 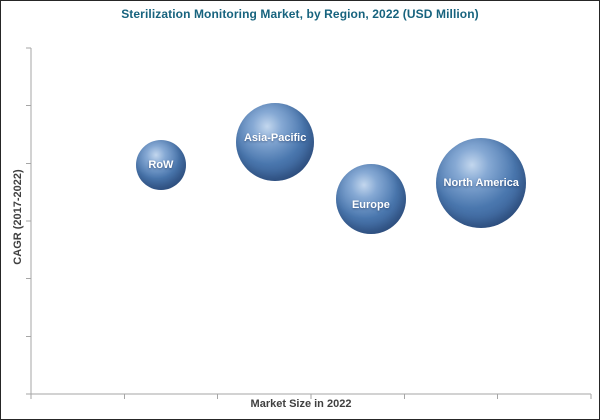 I want to click on bubble-europe: Europe, so click(x=370, y=198).